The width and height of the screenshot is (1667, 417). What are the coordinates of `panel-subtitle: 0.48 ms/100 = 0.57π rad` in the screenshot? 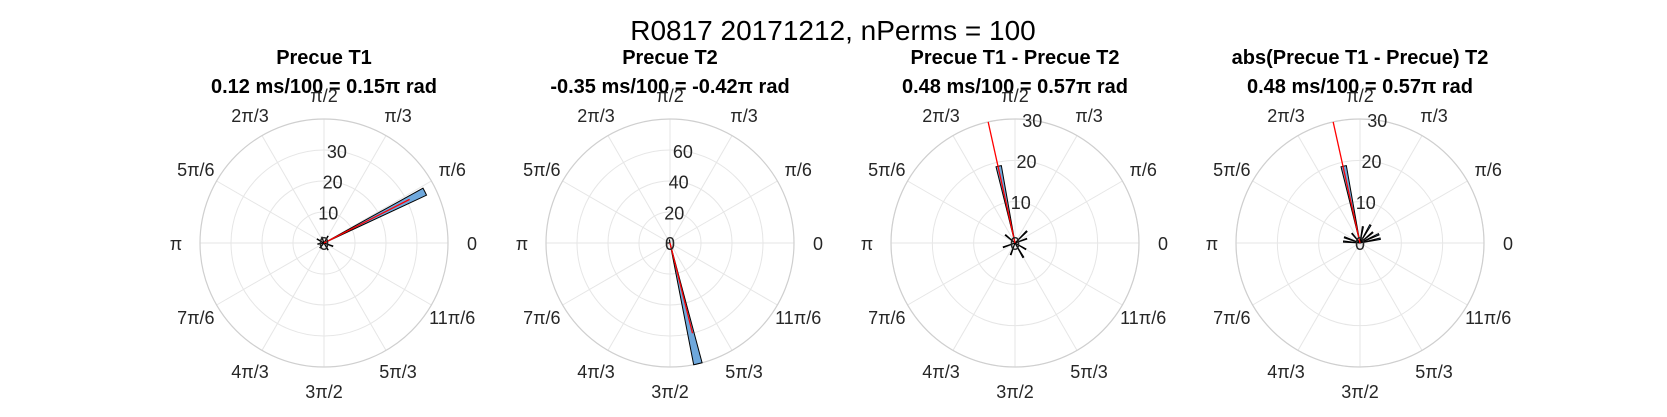 It's located at (1360, 87).